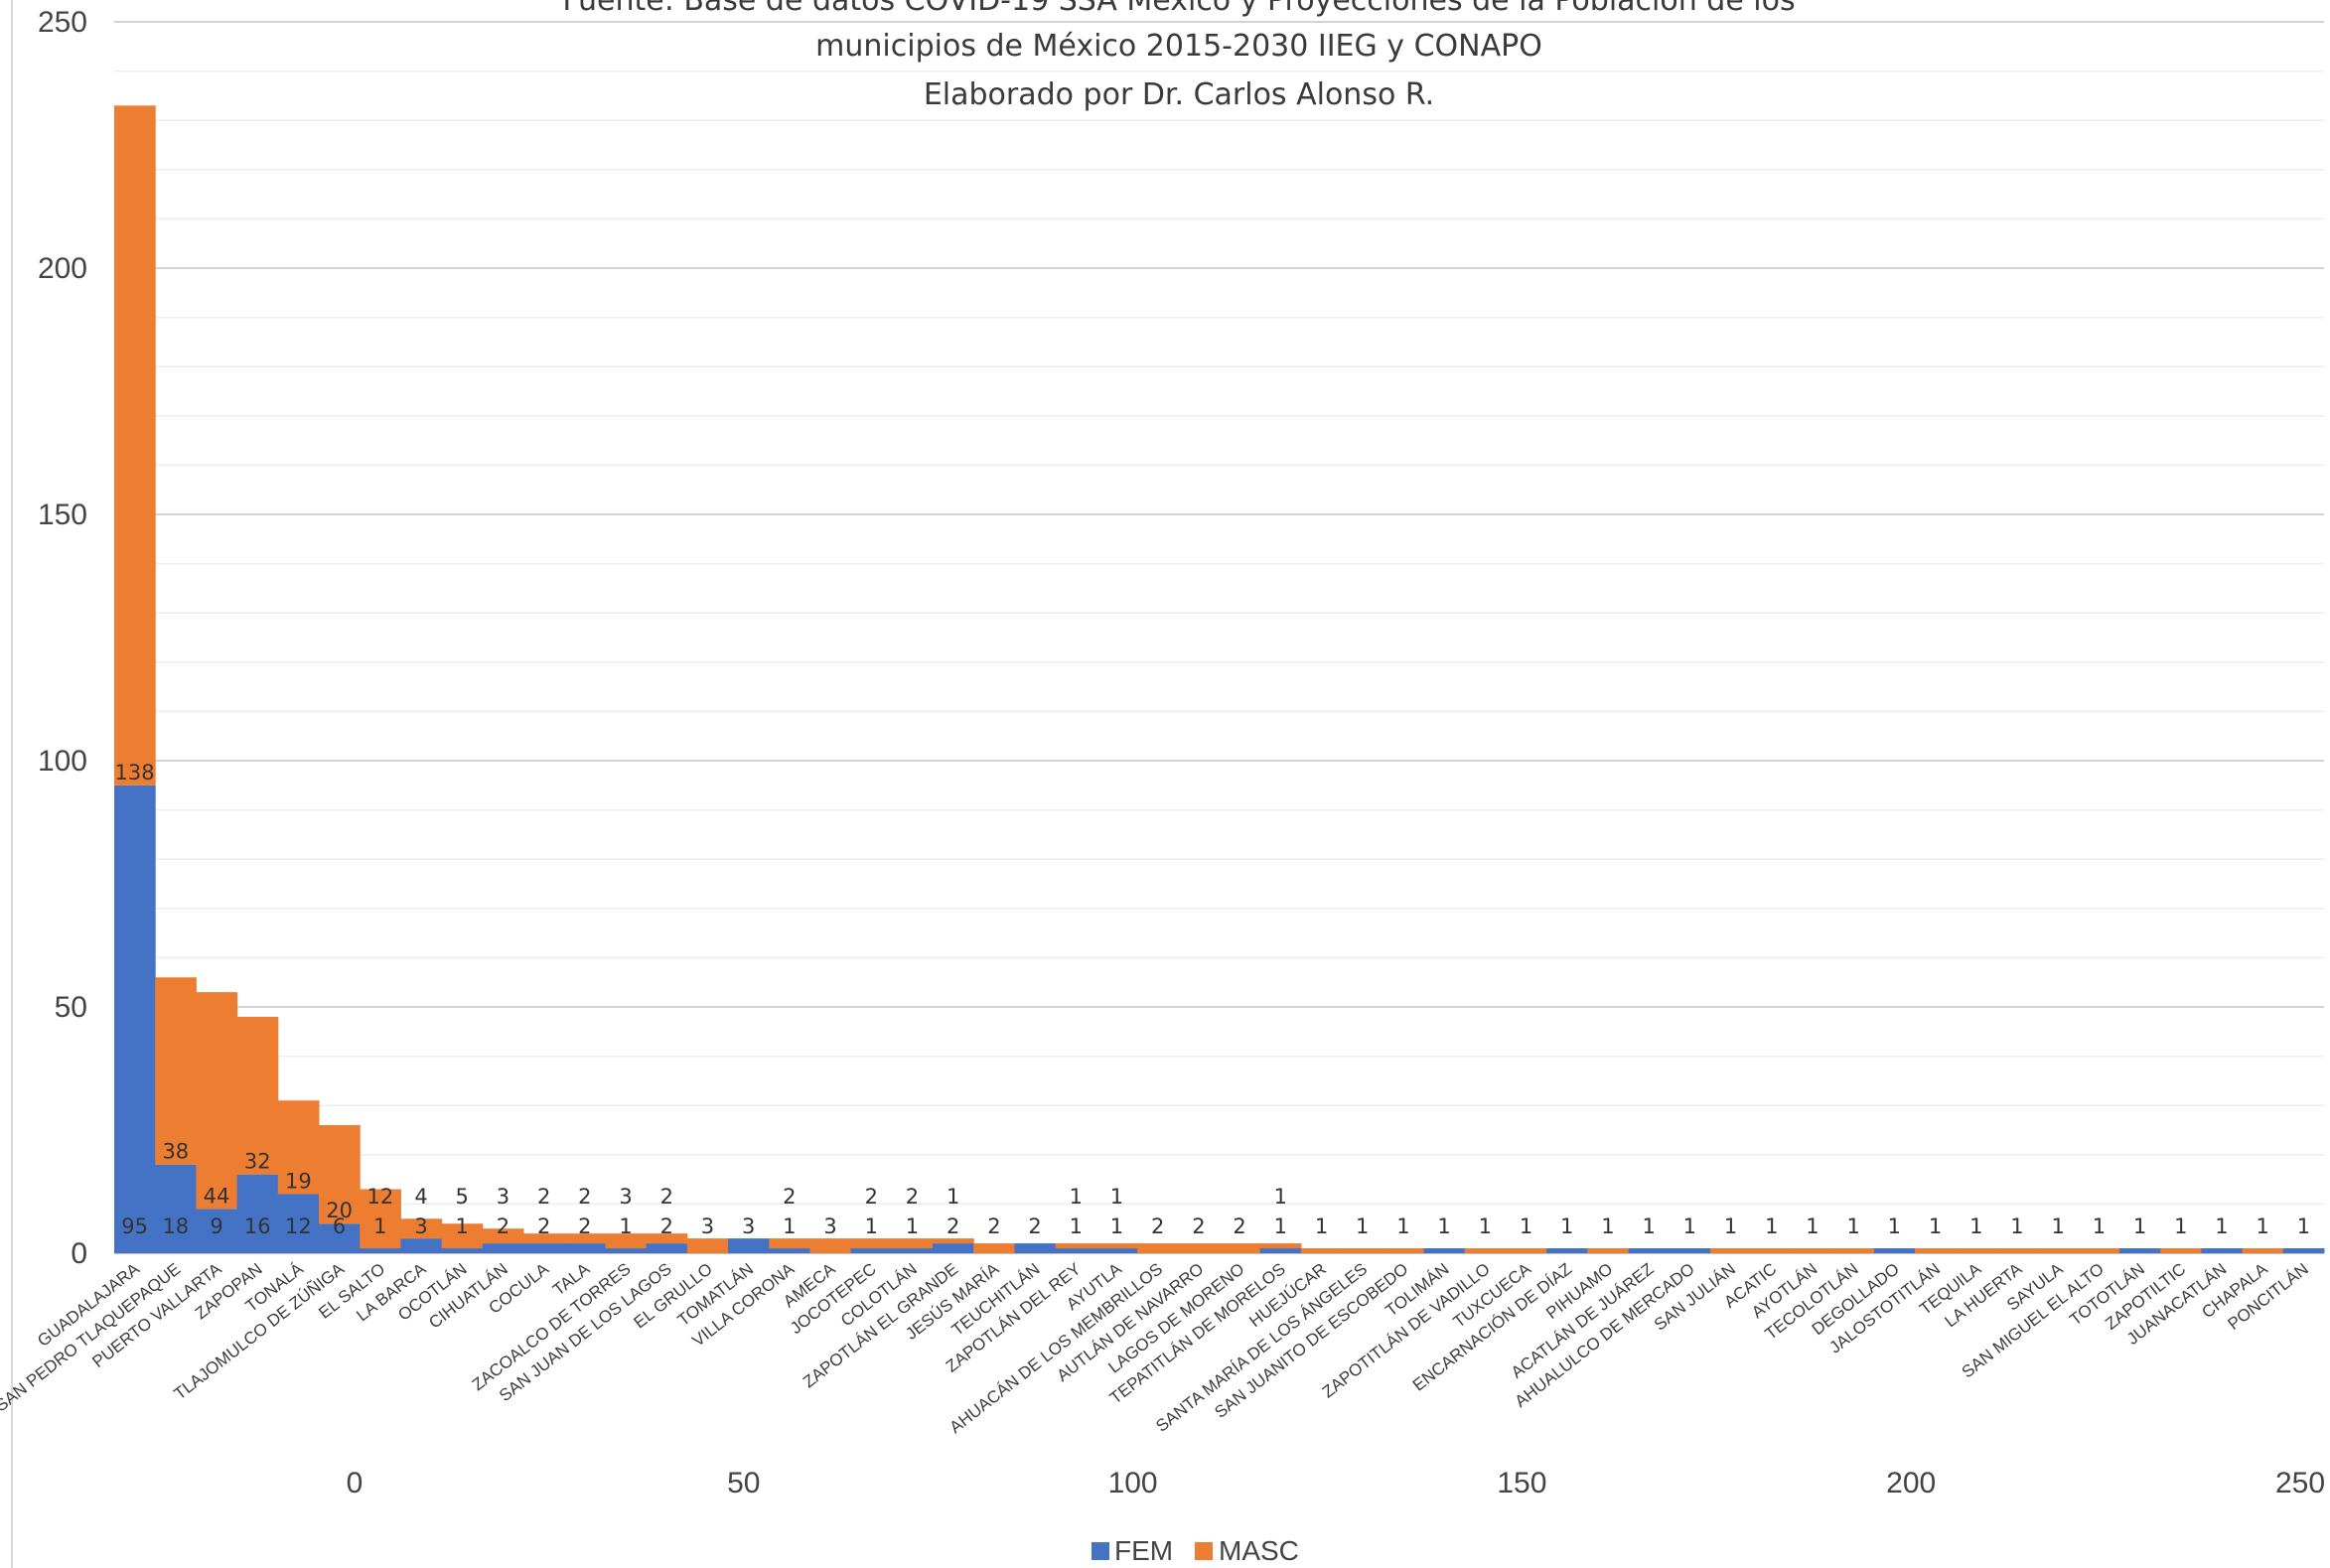  Describe the element at coordinates (62, 761) in the screenshot. I see `y-tick-label: 100` at that location.